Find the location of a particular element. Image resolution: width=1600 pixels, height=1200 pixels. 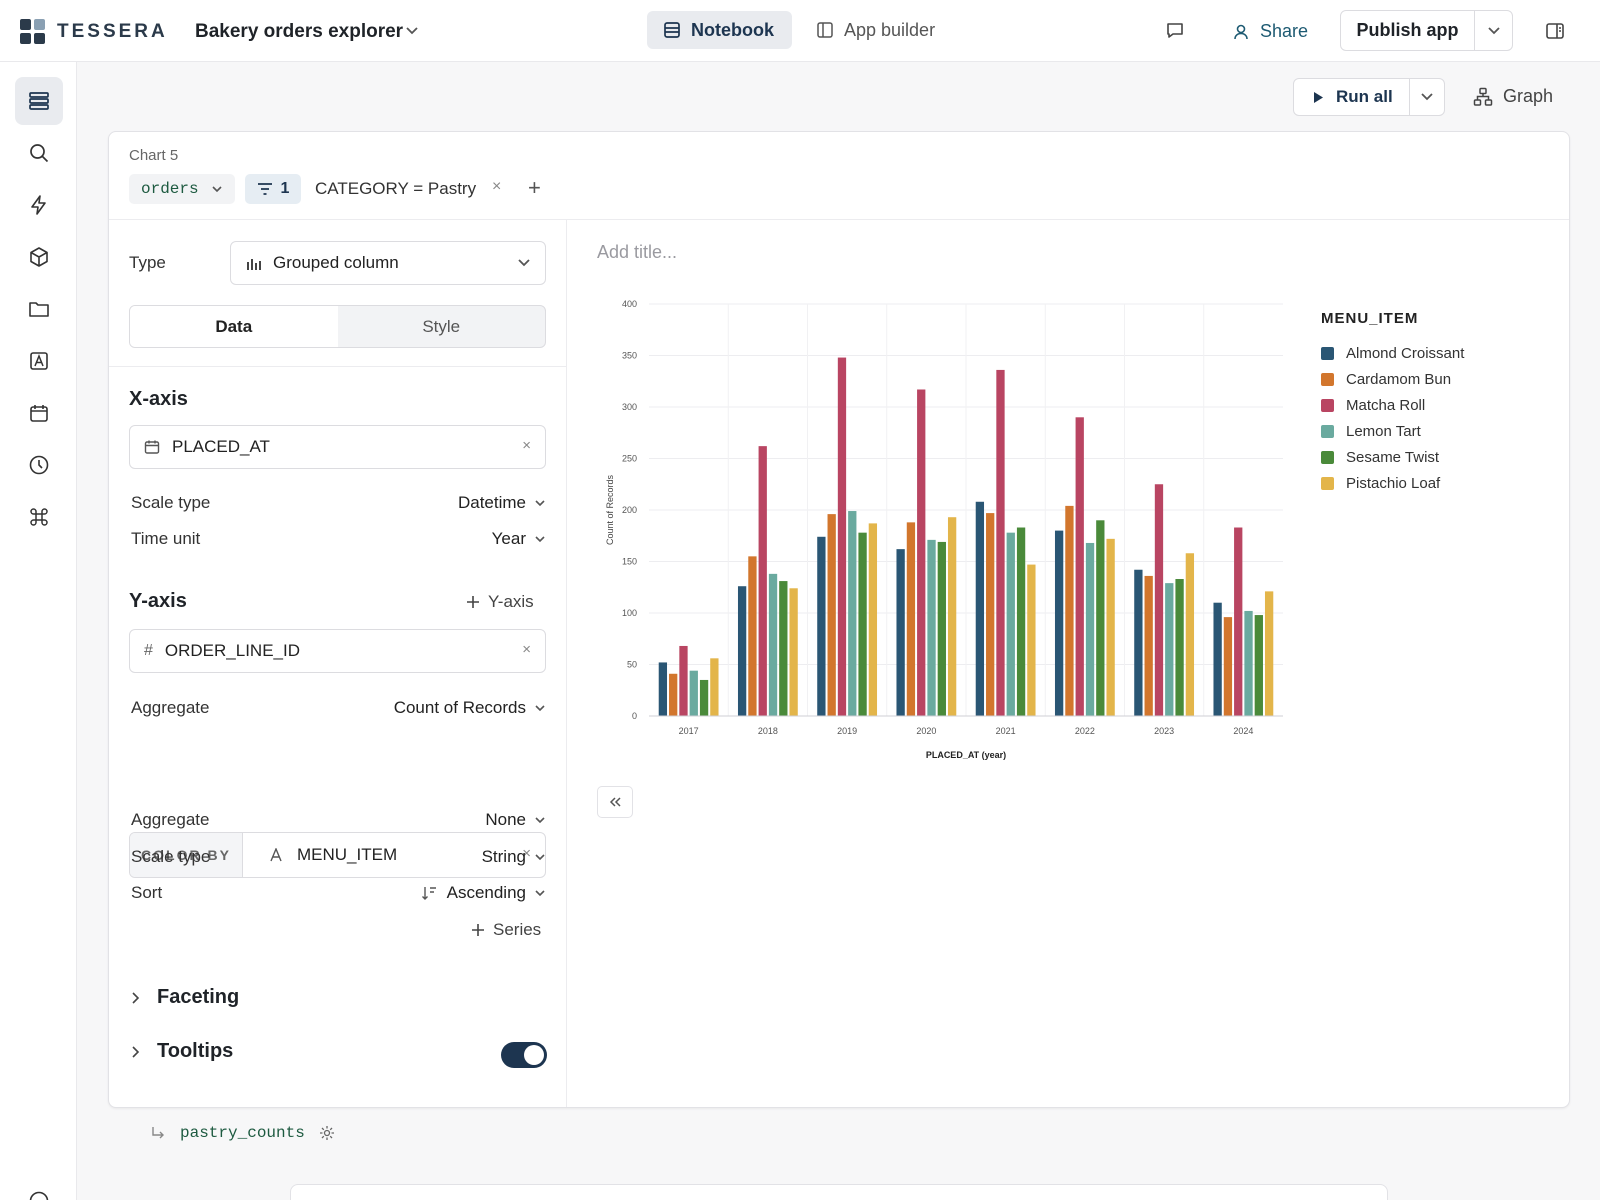

sort-label: Sort is located at coordinates (147, 892).